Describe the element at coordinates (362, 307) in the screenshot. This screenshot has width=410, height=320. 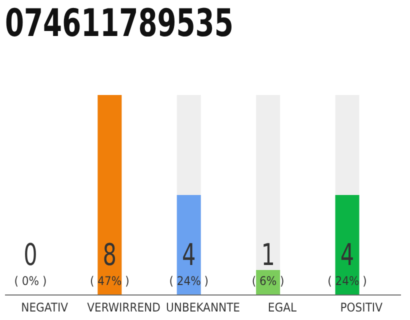
I see `x-tick-label: POSITIV` at that location.